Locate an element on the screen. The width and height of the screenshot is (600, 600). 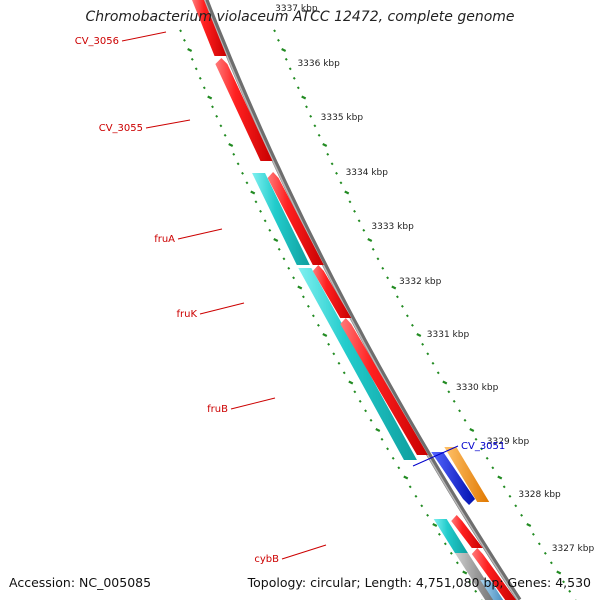
gene-label: CV_3051 is located at coordinates (483, 446).